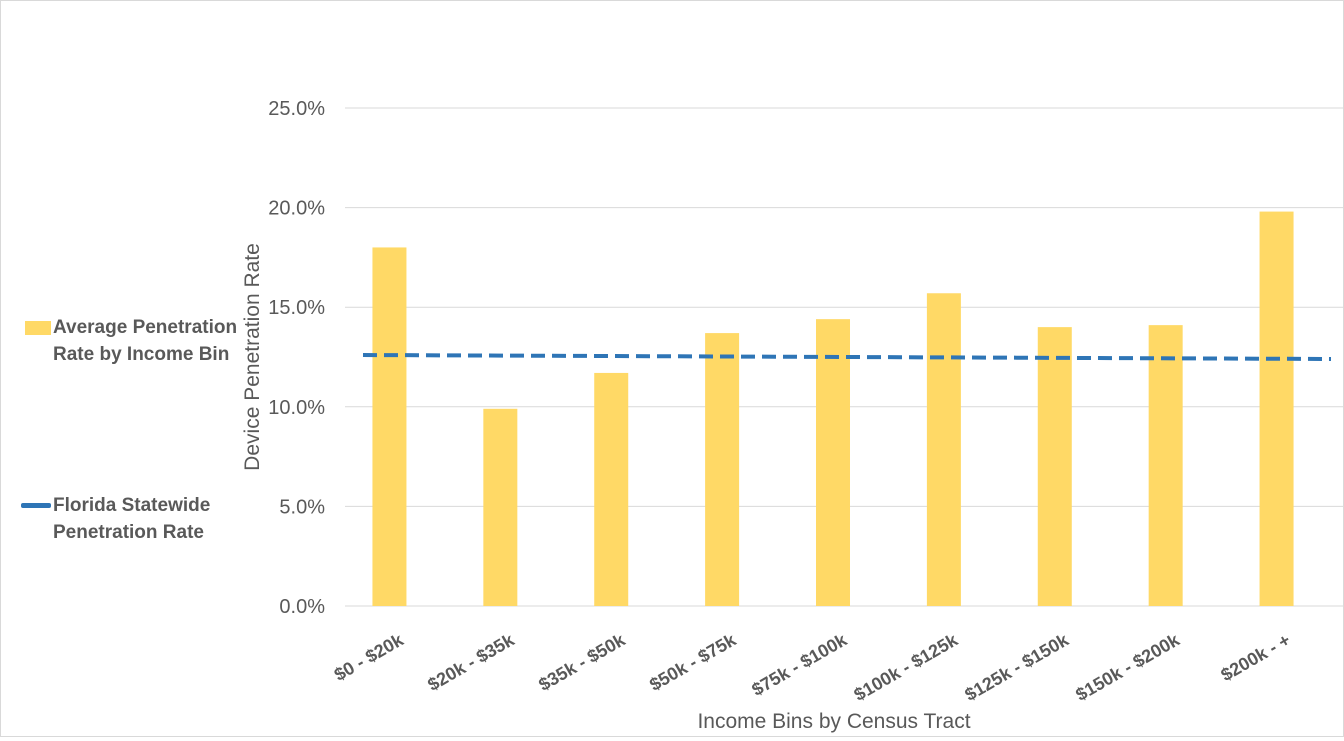 The image size is (1344, 741). What do you see at coordinates (1255, 658) in the screenshot?
I see `x-tick-label: $200k - +` at bounding box center [1255, 658].